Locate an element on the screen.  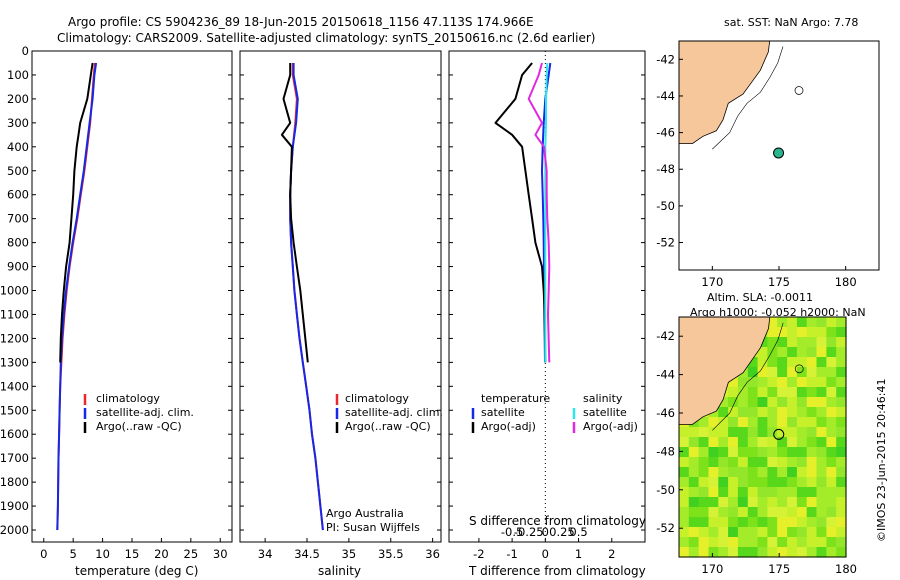
map-xtick-label: 175 is located at coordinates (779, 282).